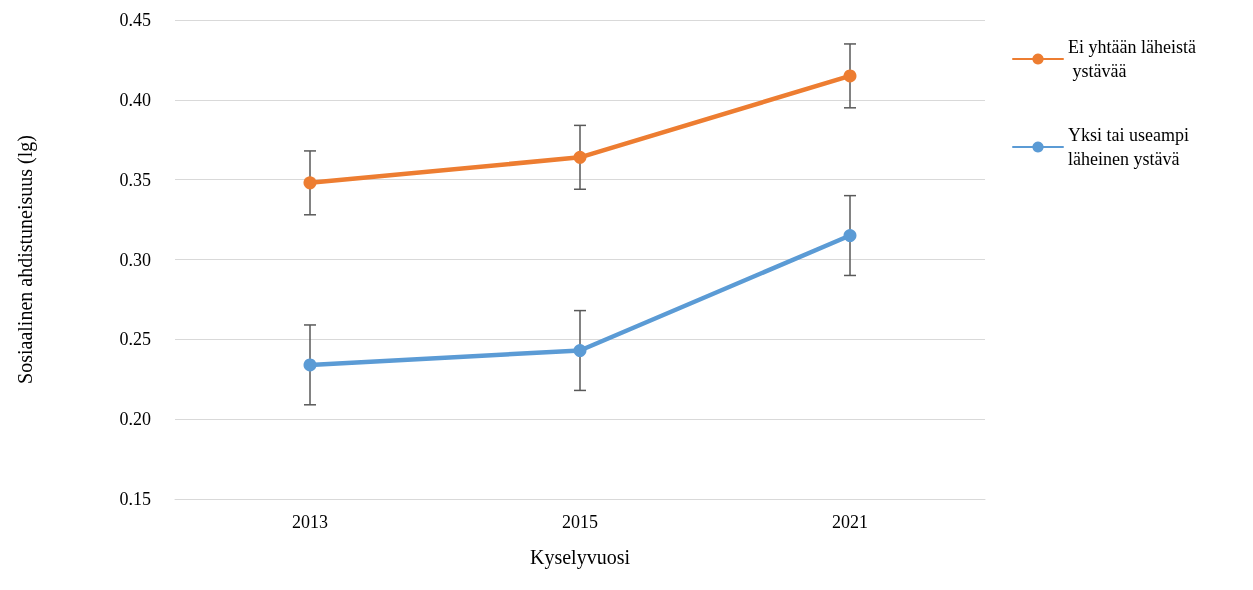 The image size is (1253, 590). Describe the element at coordinates (135, 20) in the screenshot. I see `y-tick-label: 0.45` at that location.